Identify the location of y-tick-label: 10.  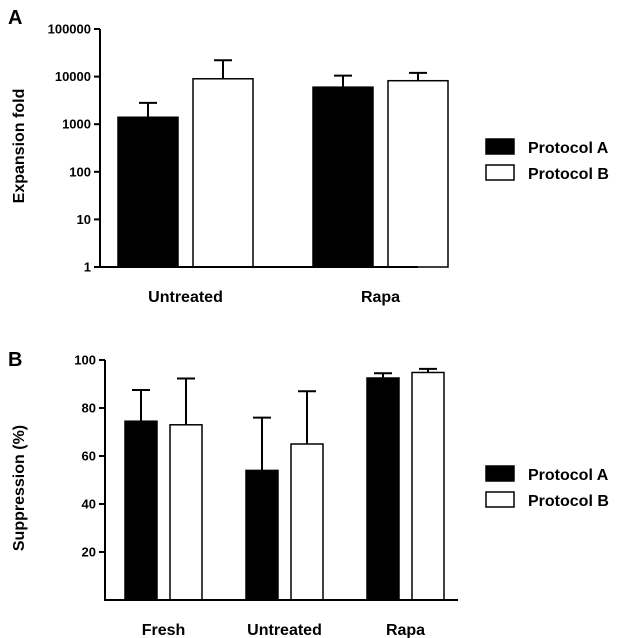
(84, 219).